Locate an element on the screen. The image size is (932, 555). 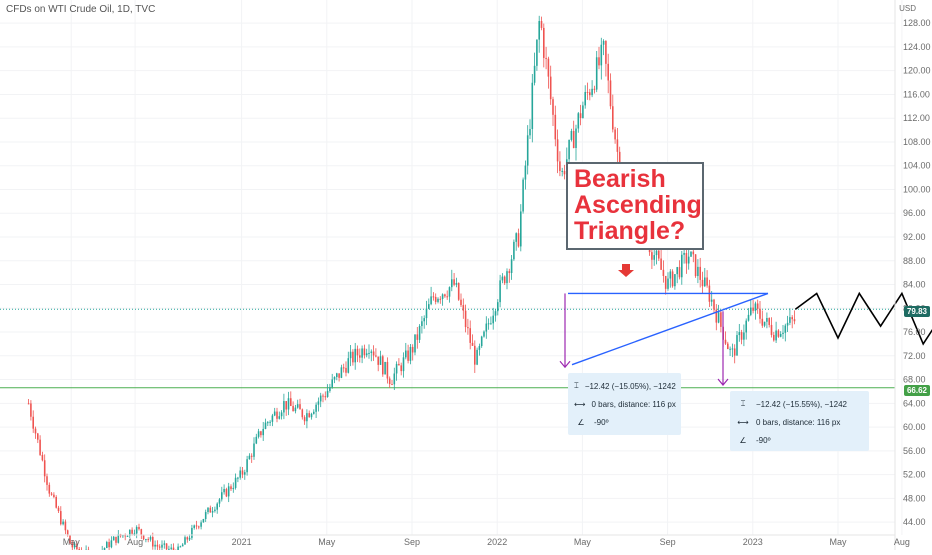
support-price-tag: 66.62 is located at coordinates (917, 390).